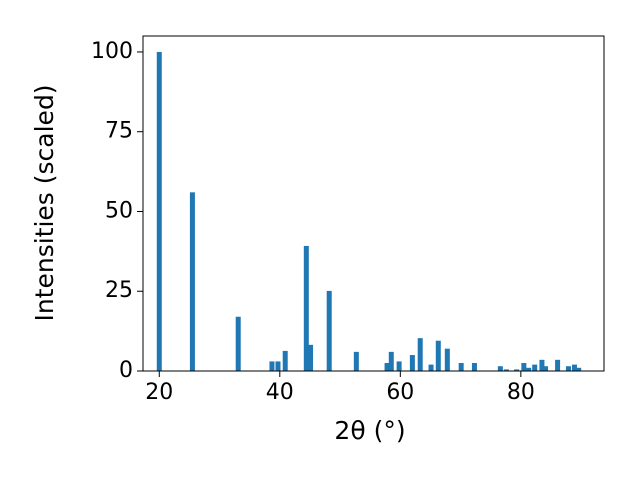  What do you see at coordinates (521, 392) in the screenshot?
I see `x-tick-label: 80` at bounding box center [521, 392].